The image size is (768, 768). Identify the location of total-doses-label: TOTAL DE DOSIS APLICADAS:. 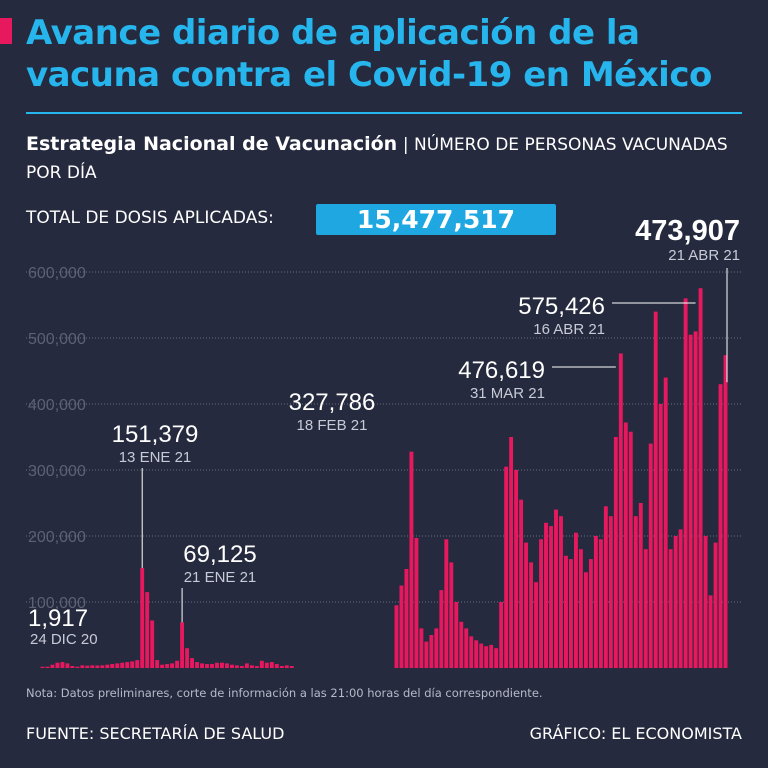
(150, 218).